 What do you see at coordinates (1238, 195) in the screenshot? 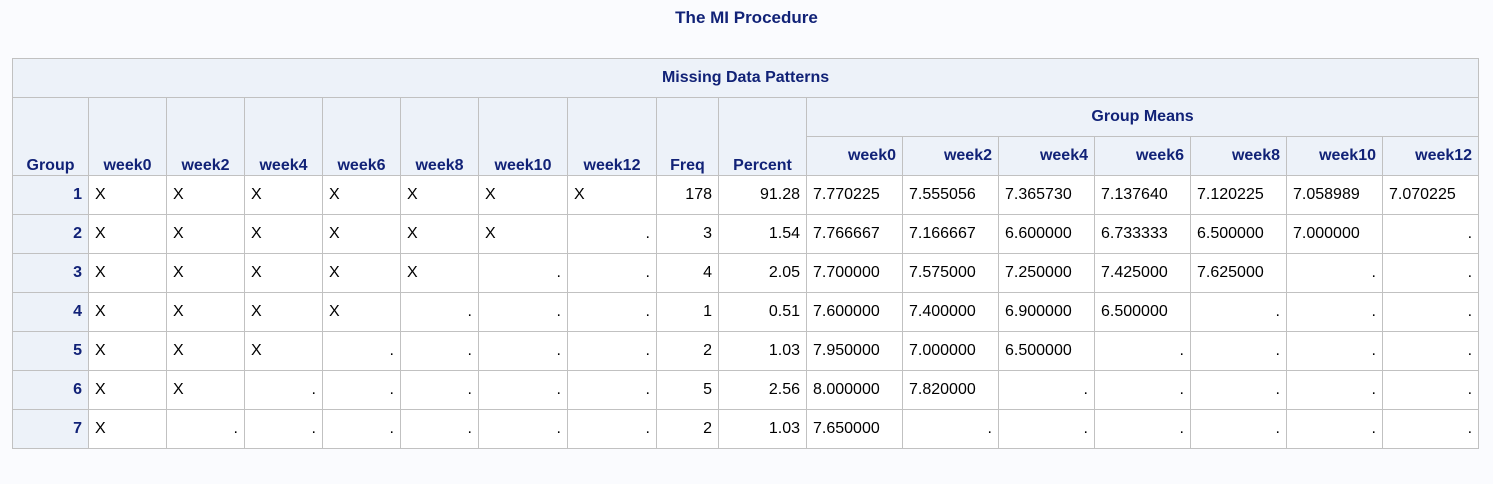
I see `group-mean-cell: 7.120225` at bounding box center [1238, 195].